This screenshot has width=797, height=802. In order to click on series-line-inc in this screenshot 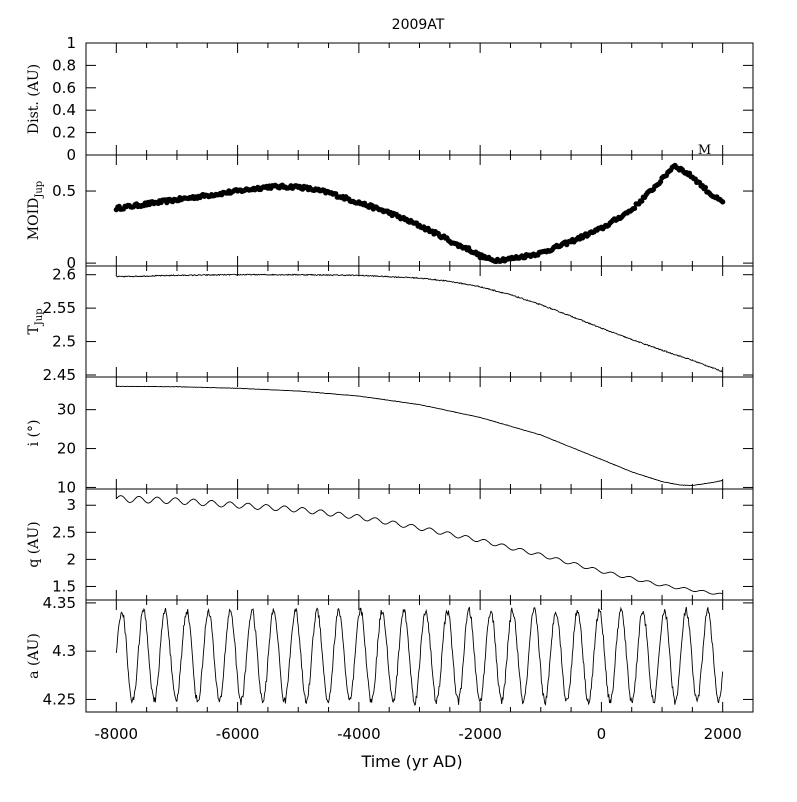, I will do `click(419, 436)`.